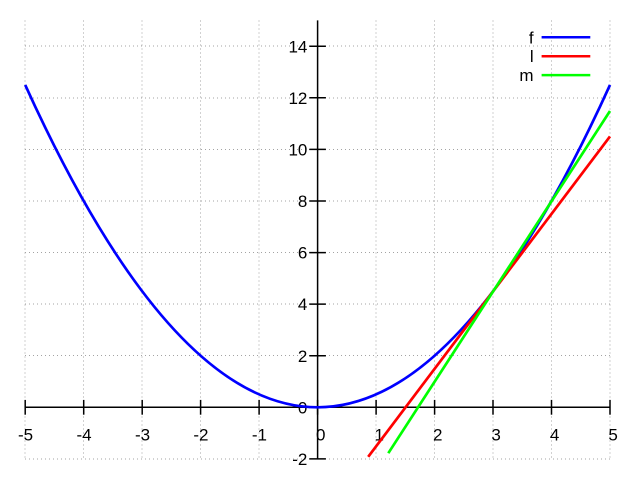  Describe the element at coordinates (526, 75) in the screenshot. I see `svg-text: m` at that location.